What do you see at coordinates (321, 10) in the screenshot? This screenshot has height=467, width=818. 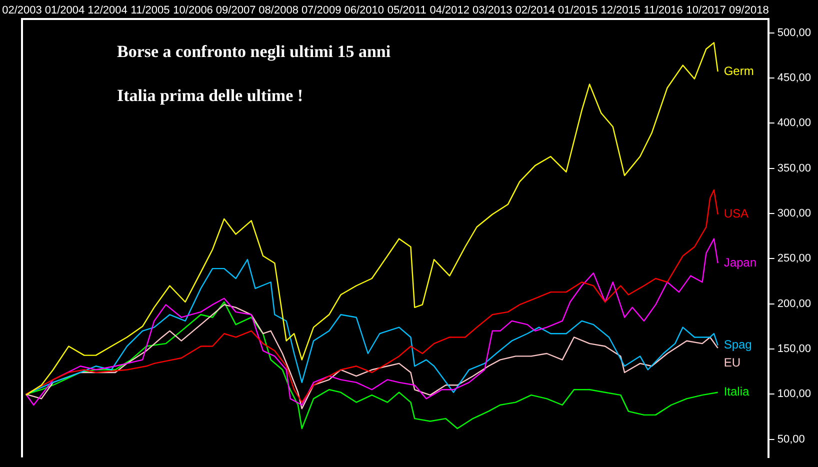 I see `x-tick-label: 07/2009` at bounding box center [321, 10].